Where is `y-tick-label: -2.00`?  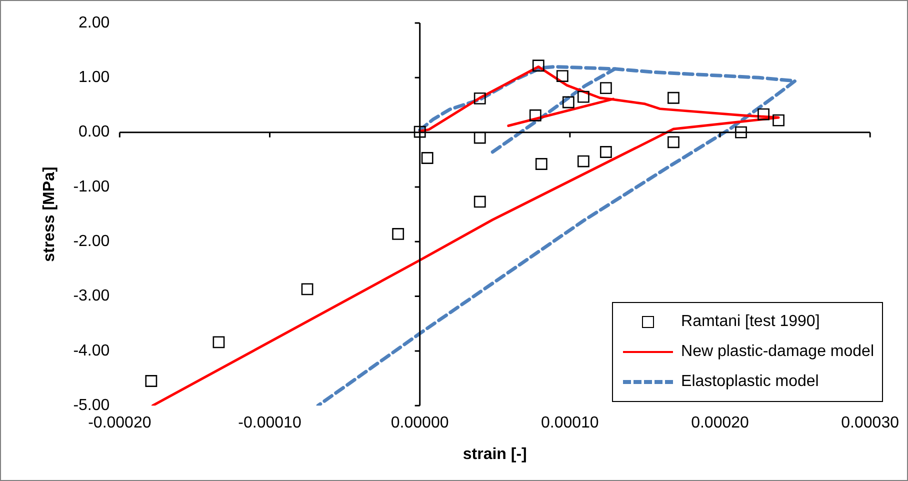 y-tick-label: -2.00 is located at coordinates (91, 241).